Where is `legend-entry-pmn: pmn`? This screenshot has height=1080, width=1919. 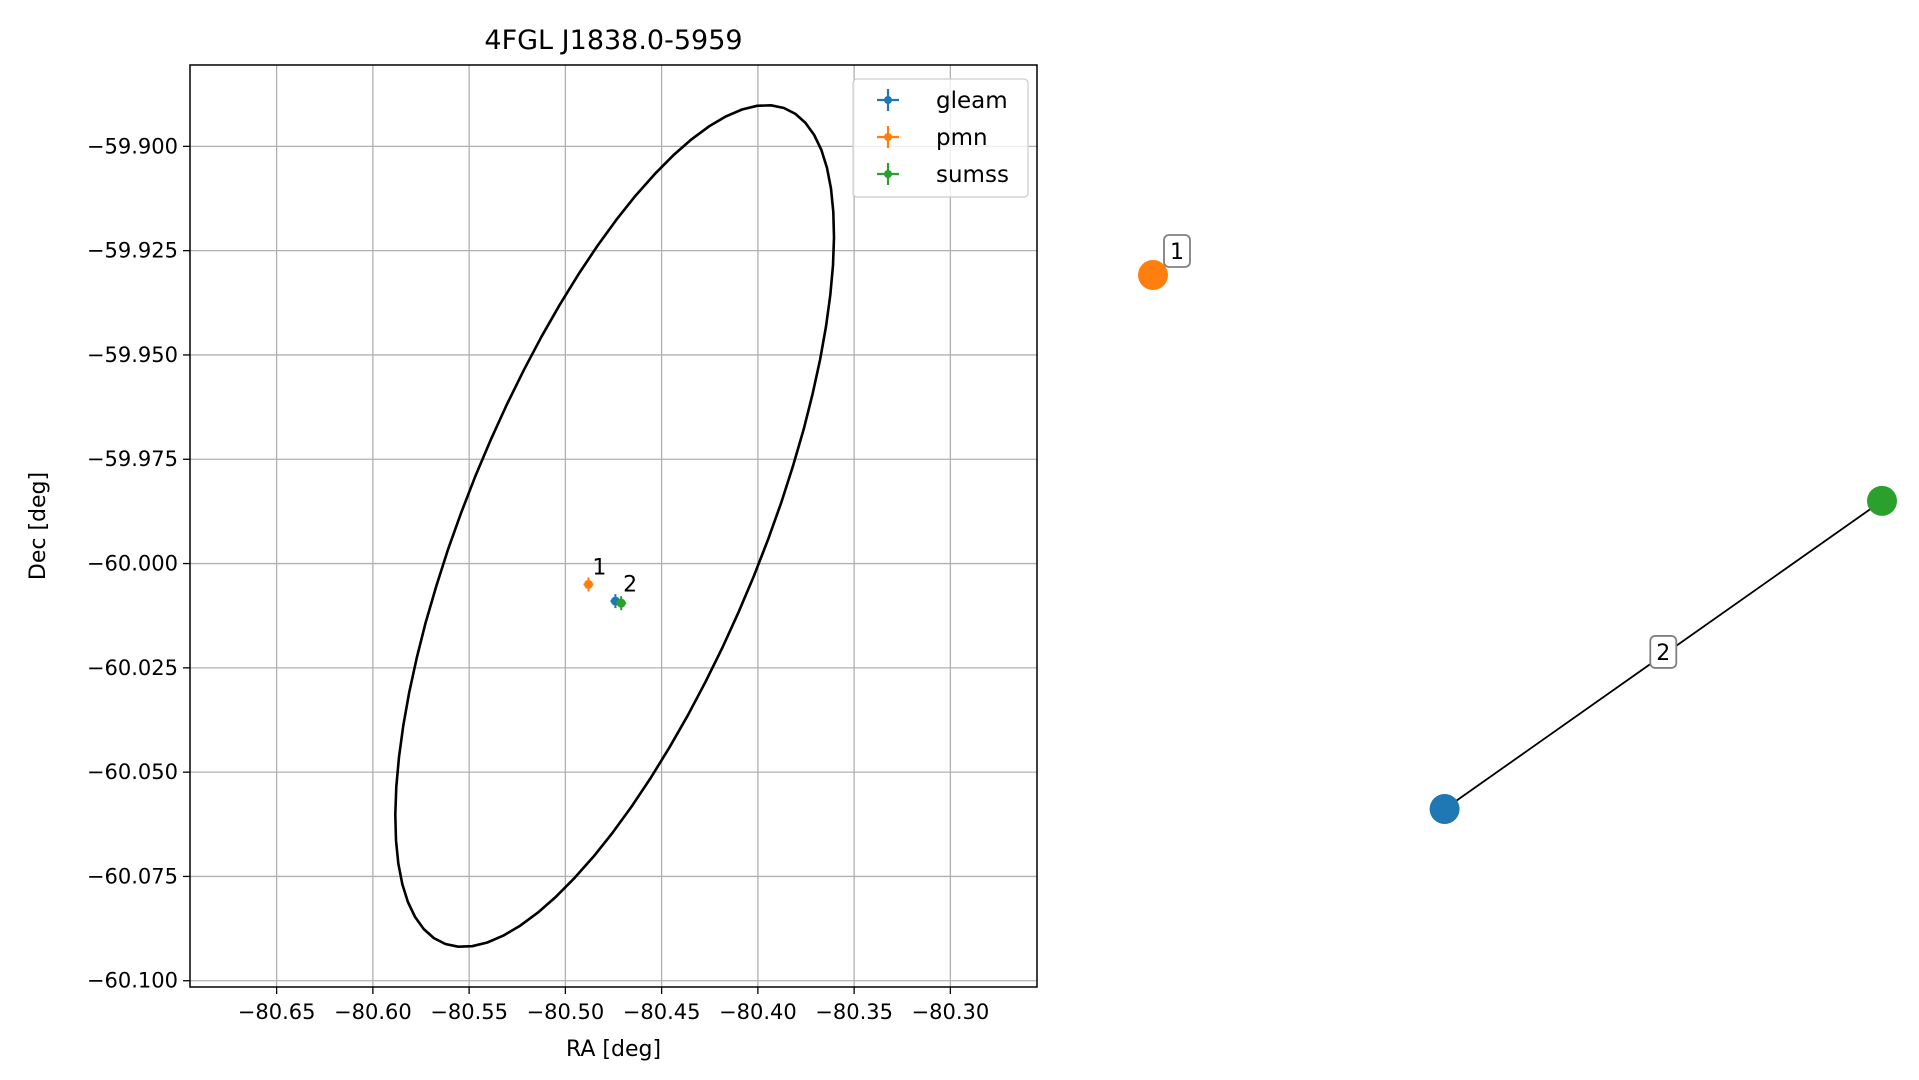 legend-entry-pmn: pmn is located at coordinates (932, 138).